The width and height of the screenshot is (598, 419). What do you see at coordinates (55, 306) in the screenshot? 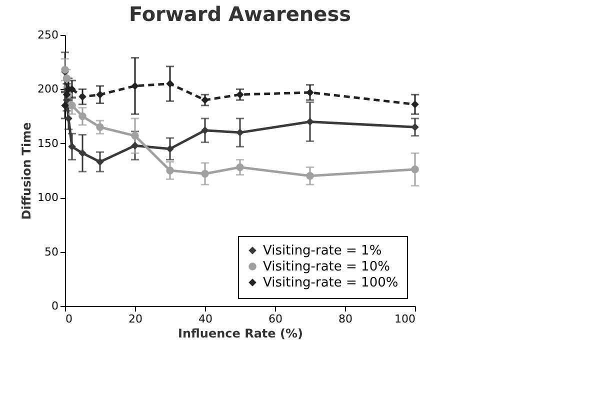
I see `y-tick-label: 0` at bounding box center [55, 306].